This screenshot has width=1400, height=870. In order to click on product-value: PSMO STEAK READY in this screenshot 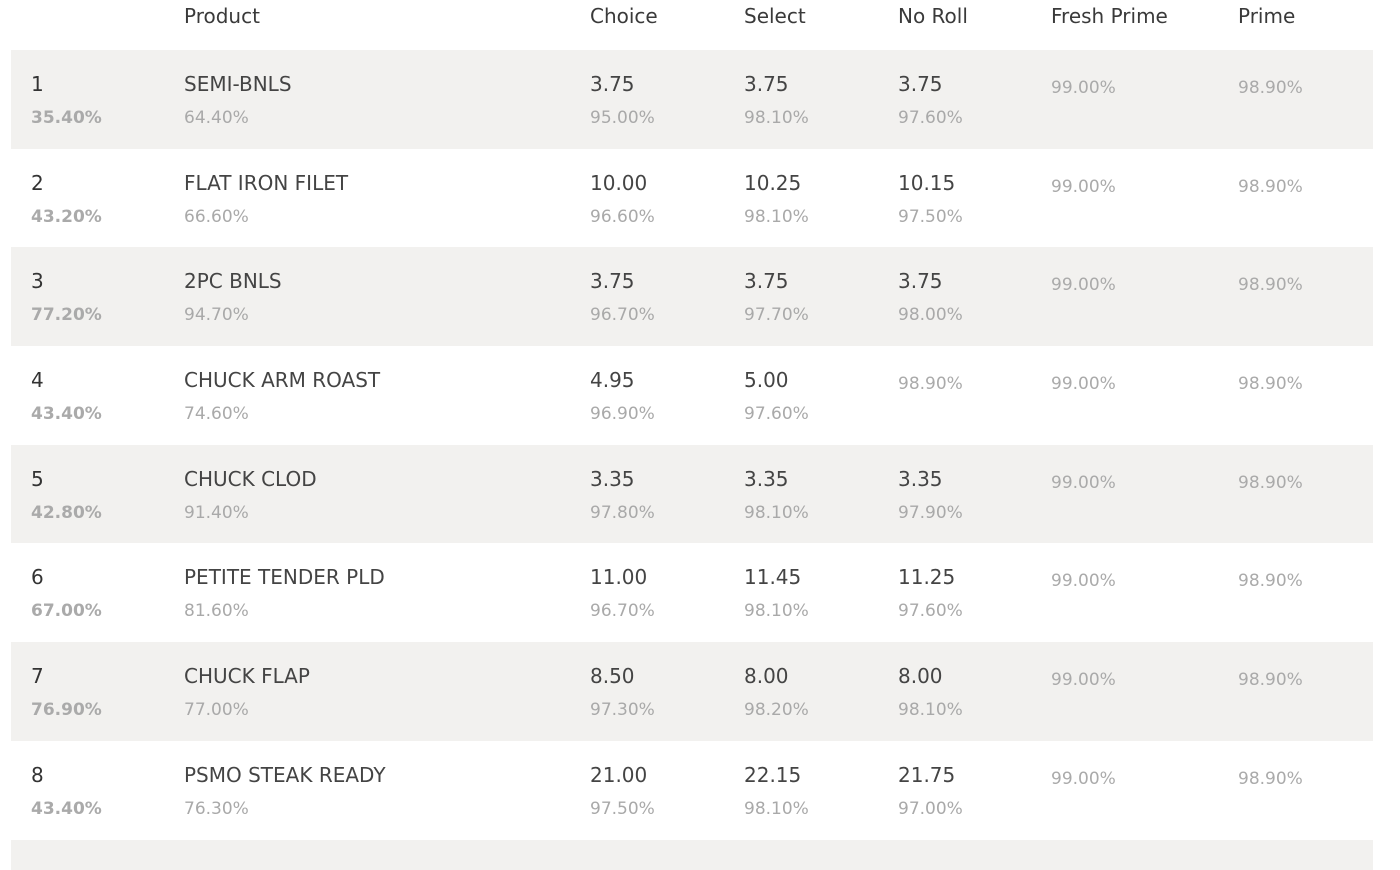, I will do `click(285, 774)`.